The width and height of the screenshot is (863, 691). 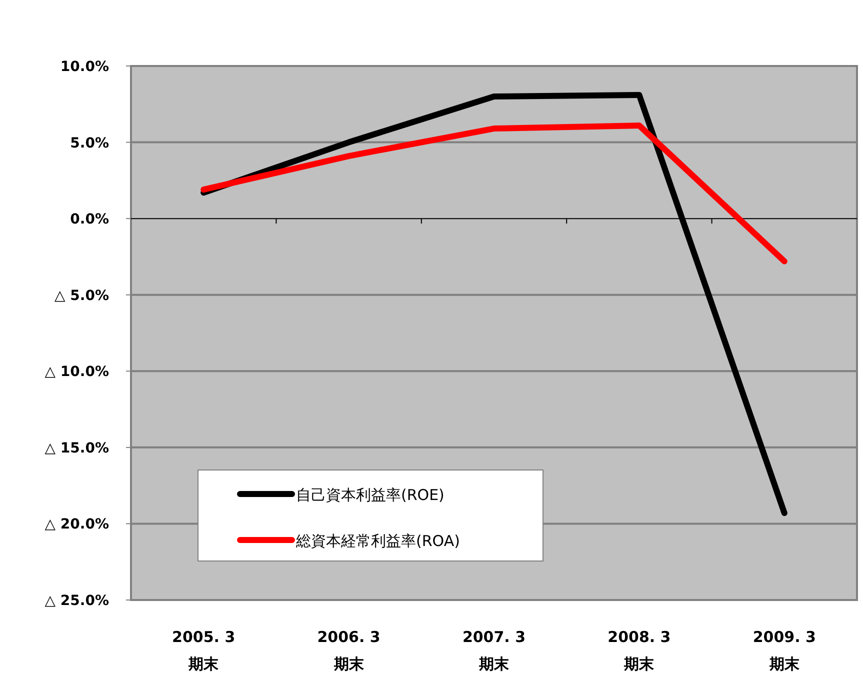 I want to click on y-tick-label: △ 20.0%, so click(x=76, y=524).